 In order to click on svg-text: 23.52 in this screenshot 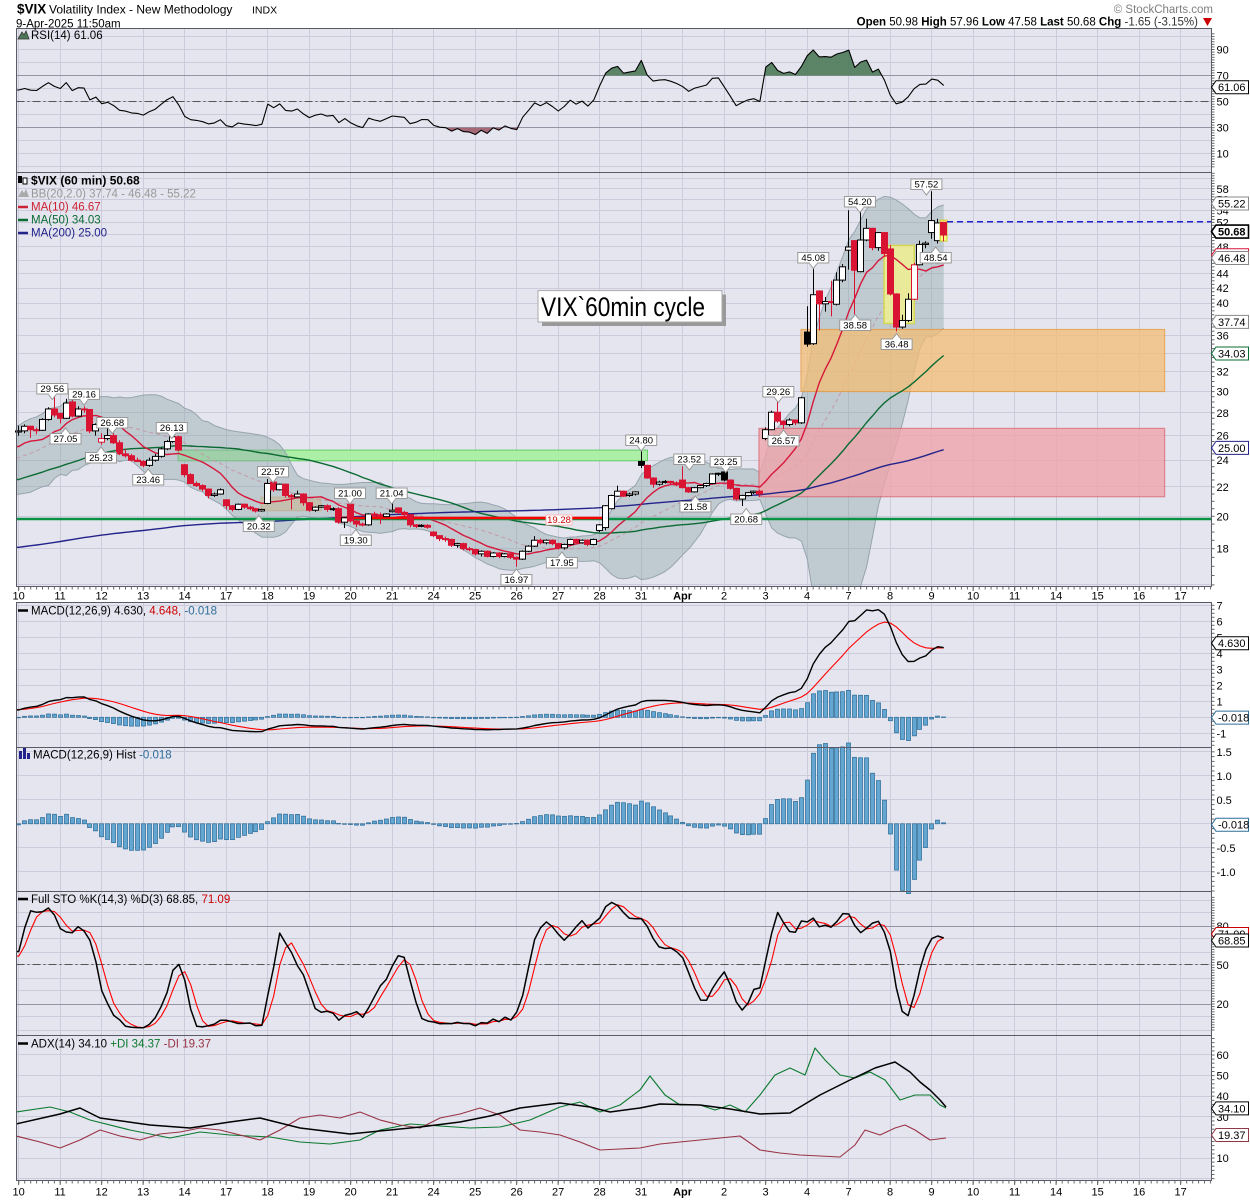, I will do `click(689, 459)`.